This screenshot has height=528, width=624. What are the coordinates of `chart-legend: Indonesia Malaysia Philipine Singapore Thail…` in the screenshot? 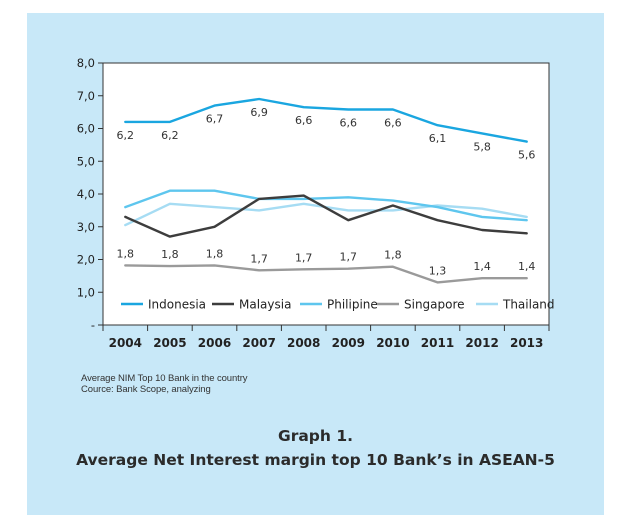 It's located at (338, 305).